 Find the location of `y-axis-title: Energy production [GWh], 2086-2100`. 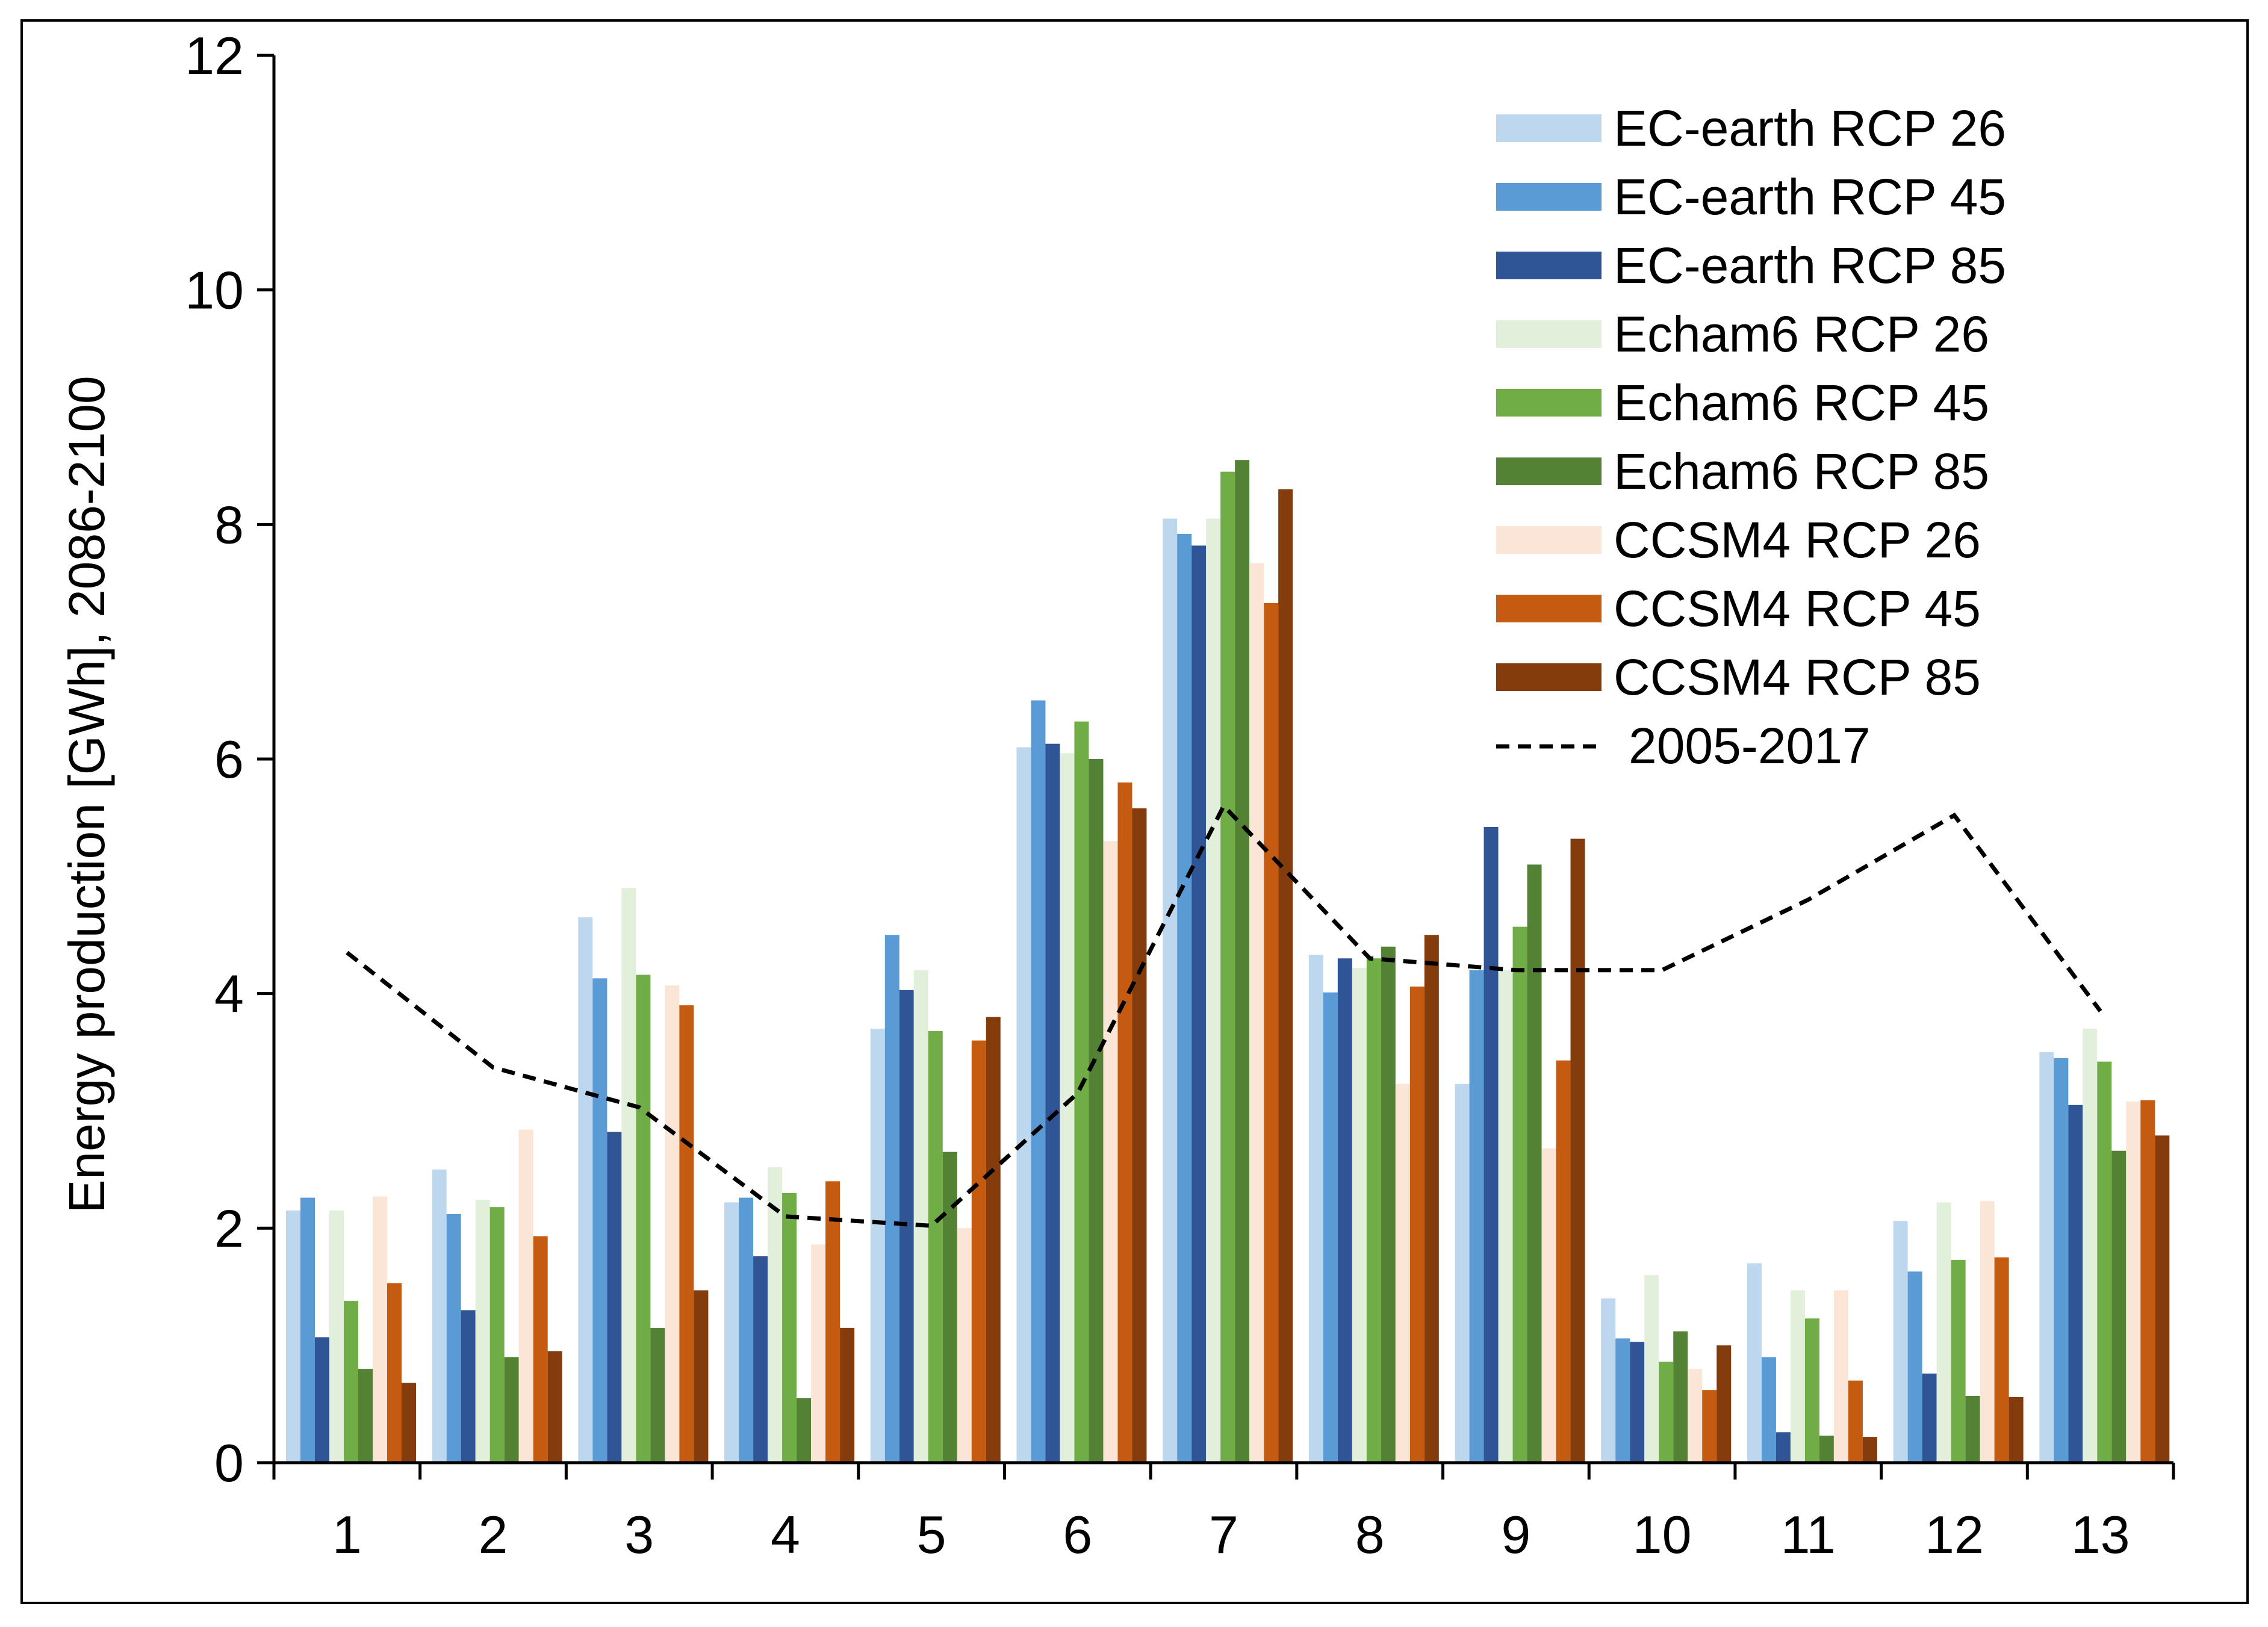

y-axis-title: Energy production [GWh], 2086-2100 is located at coordinates (86, 795).